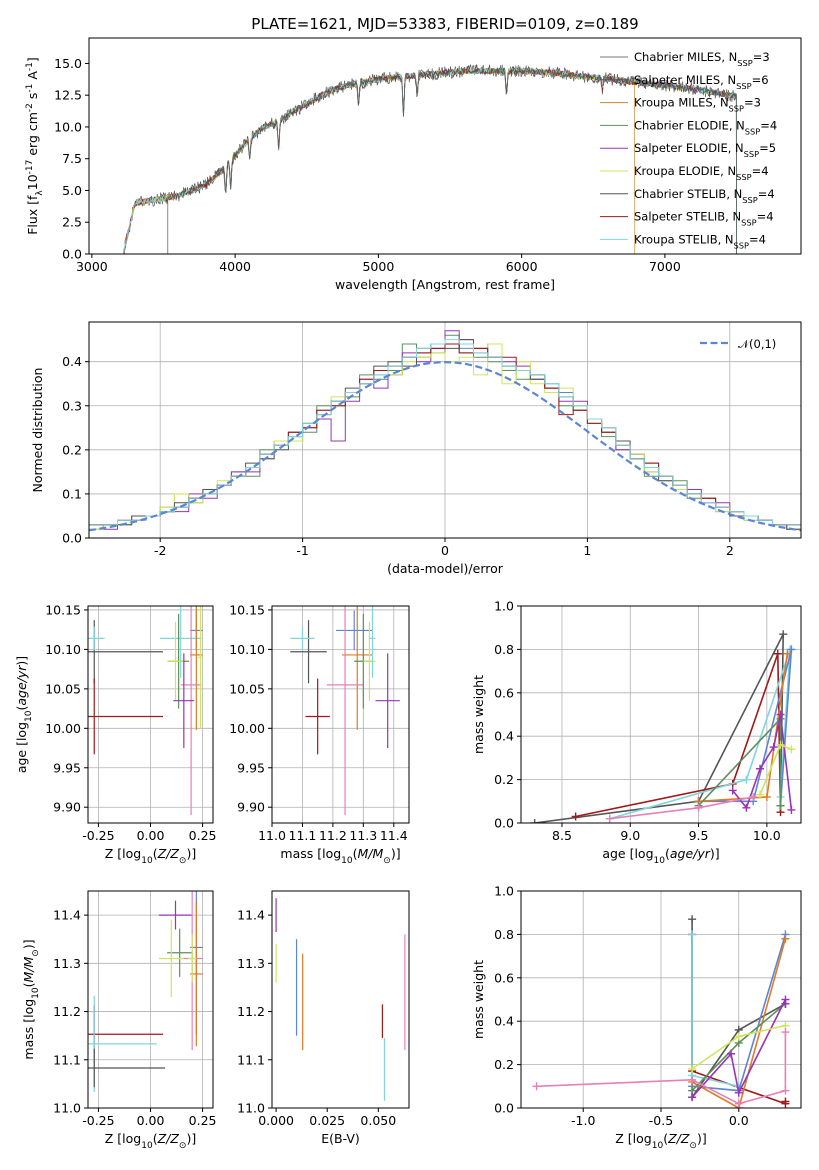 This screenshot has height=1170, width=819. Describe the element at coordinates (276, 1120) in the screenshot. I see `x-tick-label: 0.000` at that location.